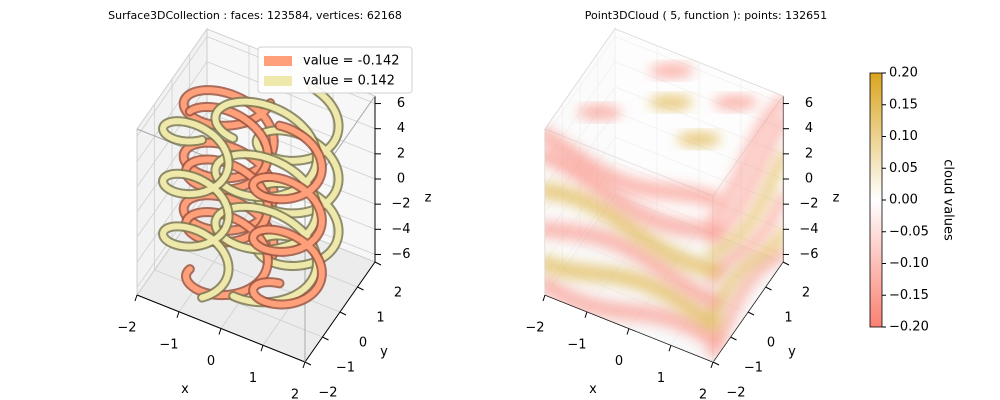 The height and width of the screenshot is (400, 1000). What do you see at coordinates (903, 104) in the screenshot?
I see `colorbar-tick-label: 0.15` at bounding box center [903, 104].